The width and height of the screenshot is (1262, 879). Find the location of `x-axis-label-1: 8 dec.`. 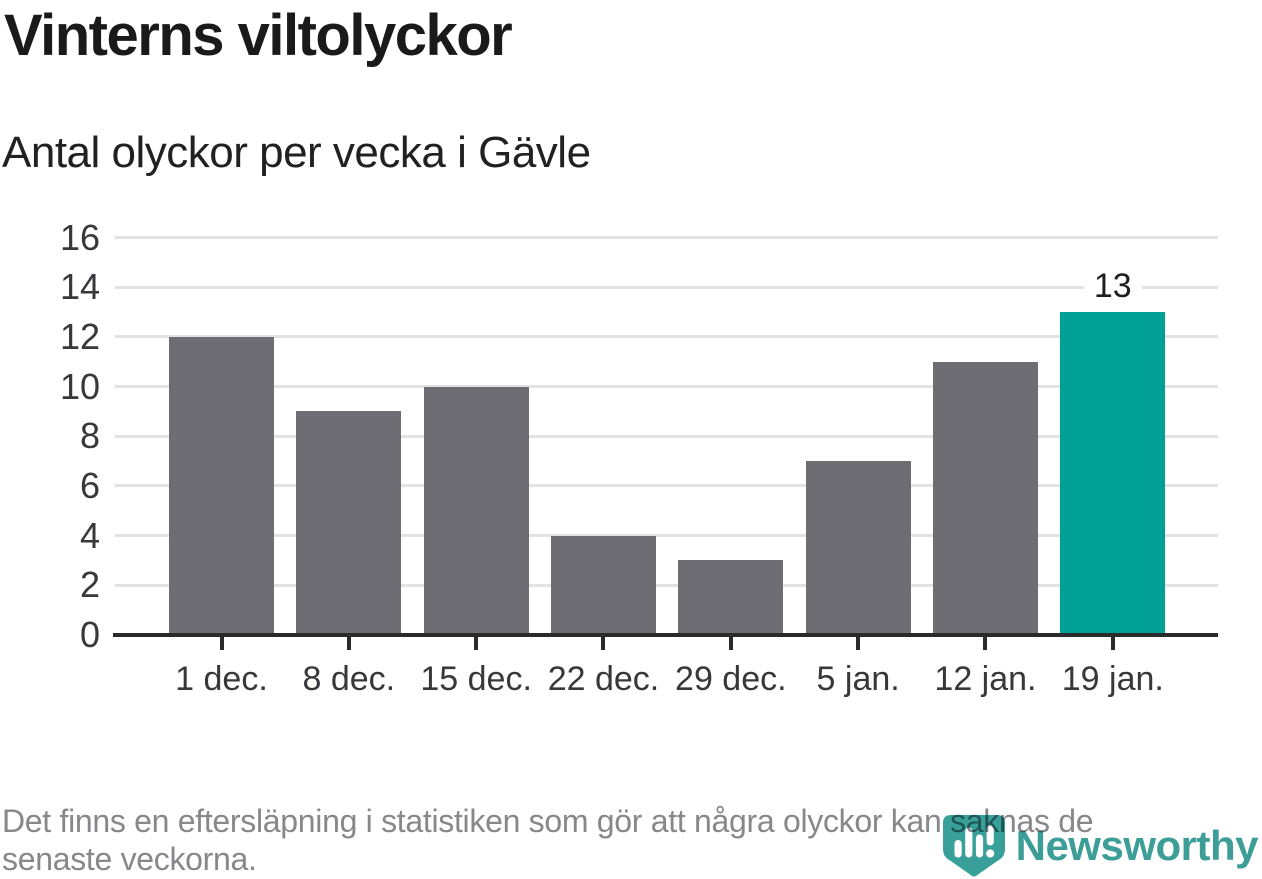

x-axis-label-1: 8 dec. is located at coordinates (349, 679).